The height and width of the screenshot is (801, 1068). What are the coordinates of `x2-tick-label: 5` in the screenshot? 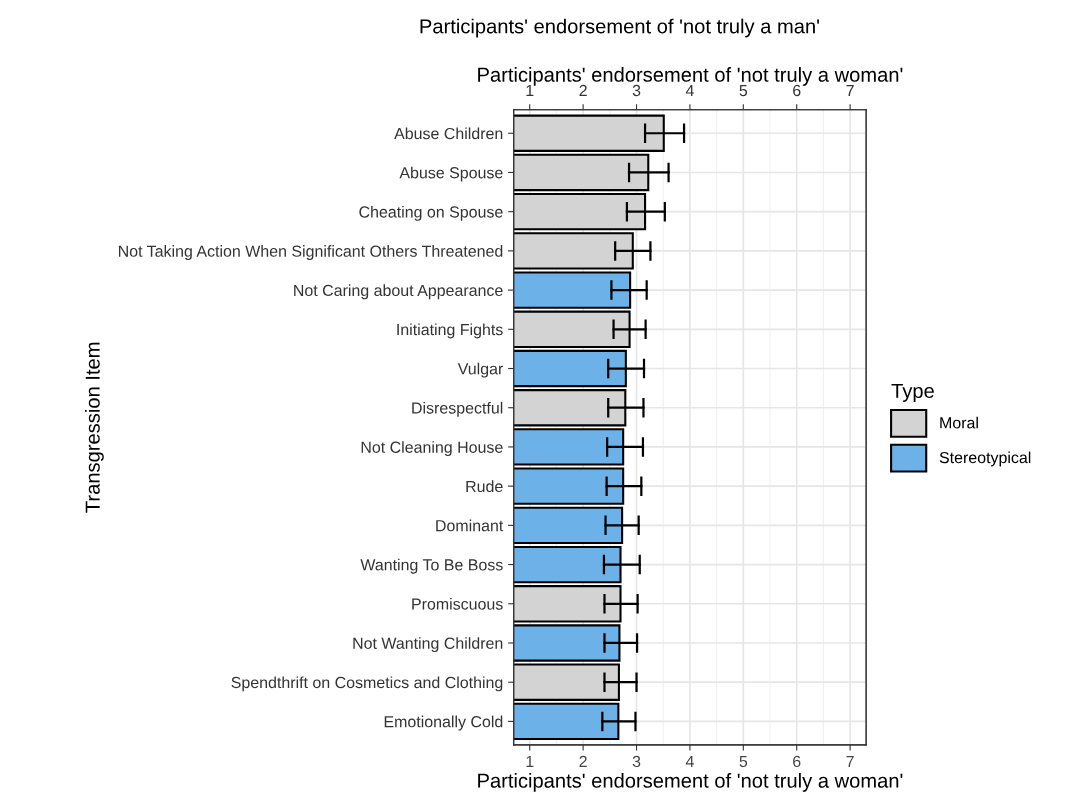 It's located at (743, 91).